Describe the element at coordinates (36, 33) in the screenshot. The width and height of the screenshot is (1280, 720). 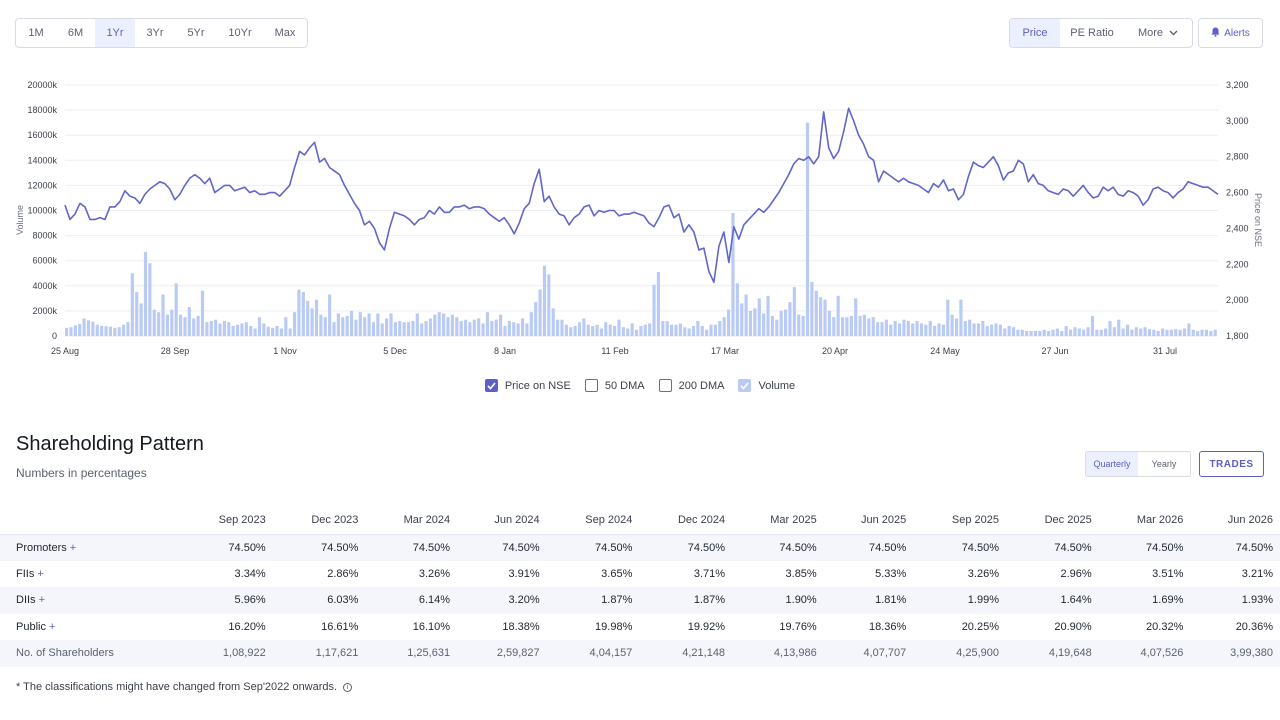
I see `range-1m-button: 1M` at that location.